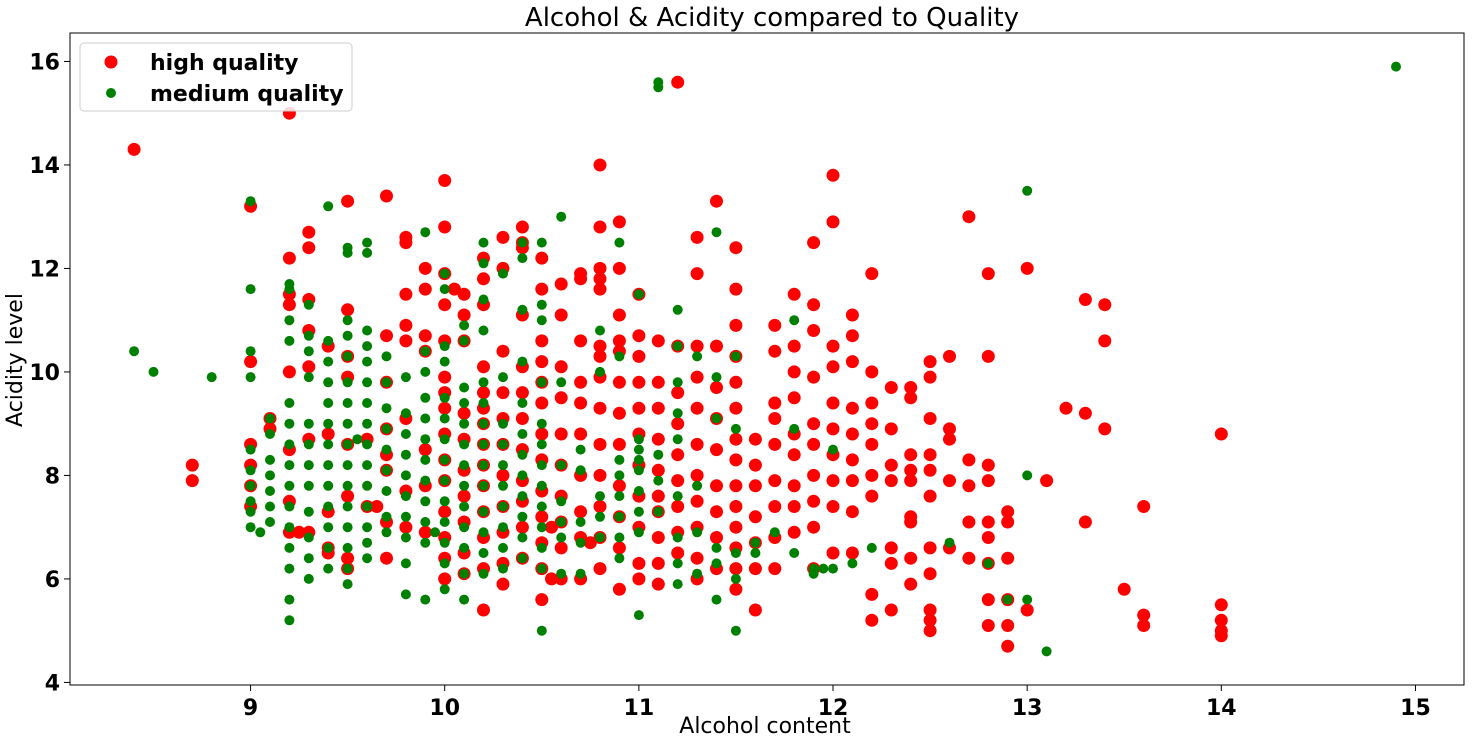 The height and width of the screenshot is (743, 1474). I want to click on y-axis-ticks: 4 6 8 10 12 14 16, so click(49, 373).